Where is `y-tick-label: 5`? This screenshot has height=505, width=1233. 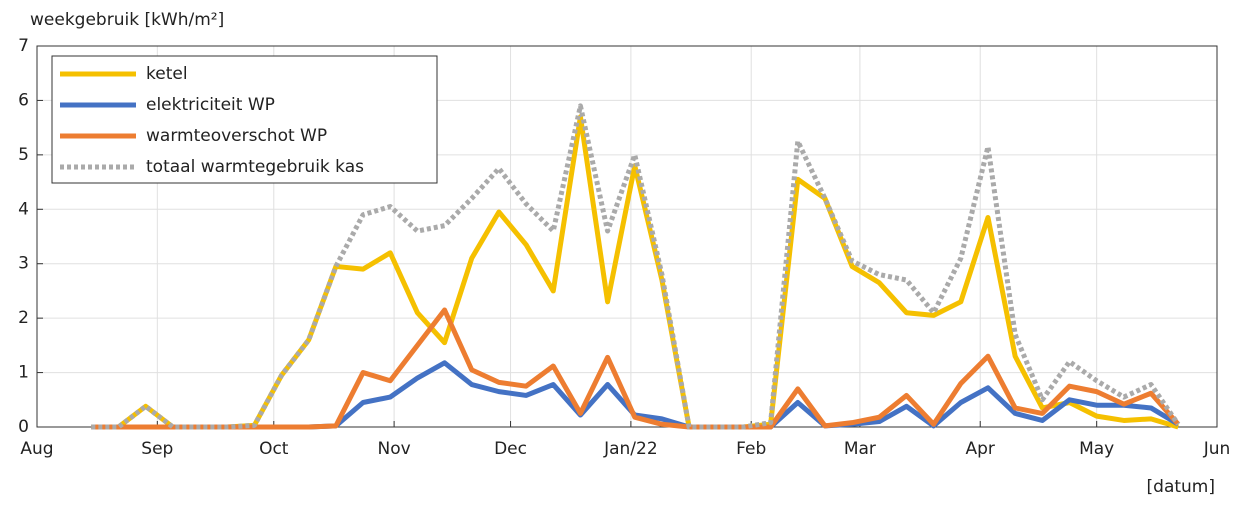
y-tick-label: 5 is located at coordinates (23, 155).